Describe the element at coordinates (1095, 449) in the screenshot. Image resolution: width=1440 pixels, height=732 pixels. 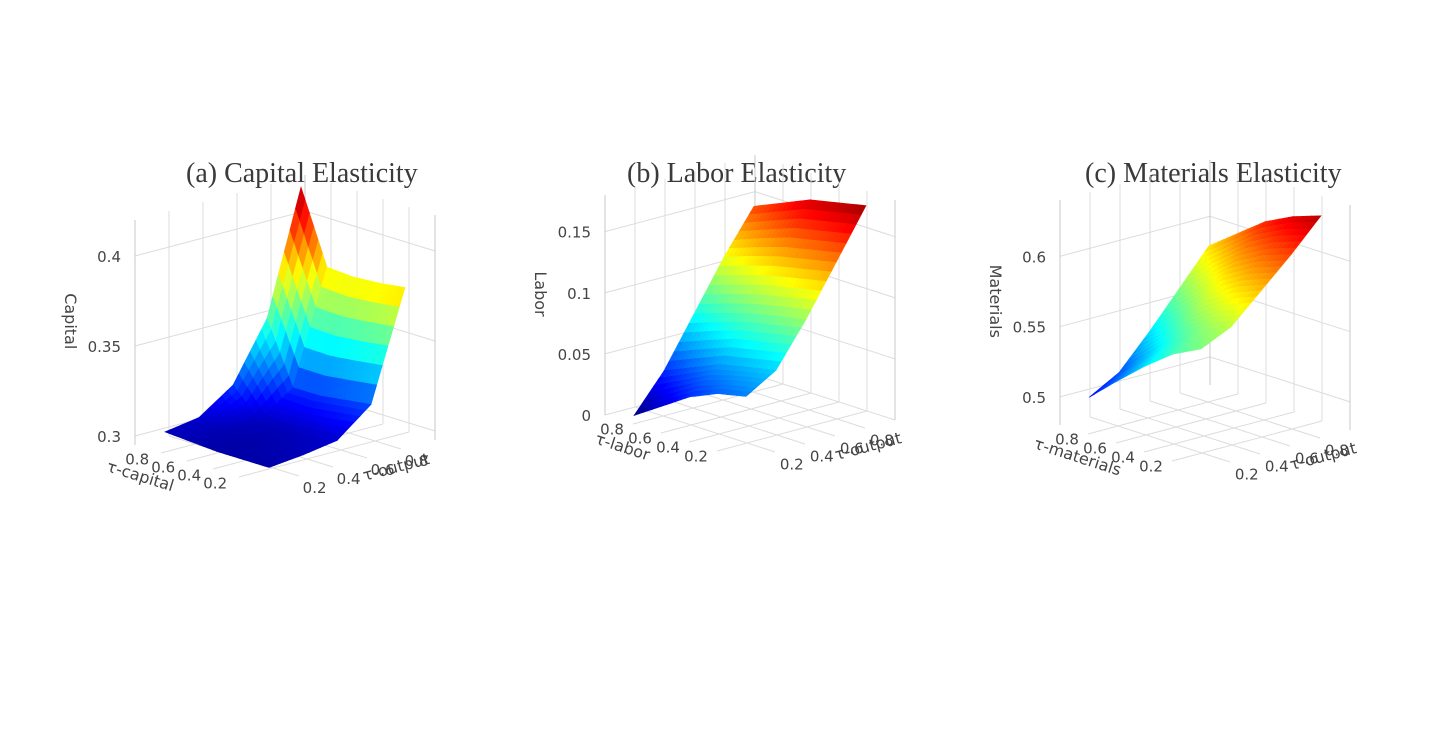
I see `materials-x-tick-label: 0.6` at that location.